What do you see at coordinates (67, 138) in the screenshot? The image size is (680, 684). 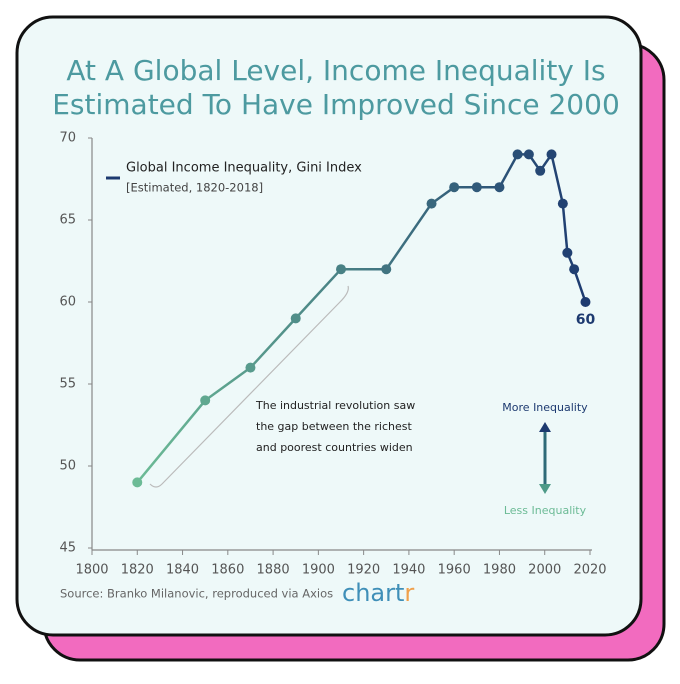 I see `y-tick-label: 70` at bounding box center [67, 138].